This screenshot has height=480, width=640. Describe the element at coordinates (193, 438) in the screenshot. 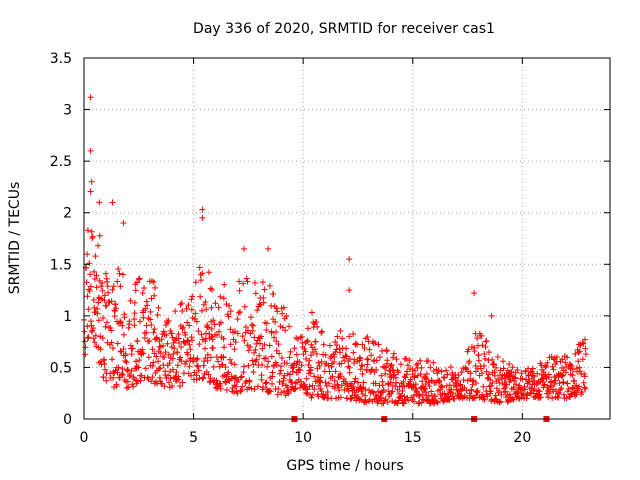

I see `x-tick-label: 5` at that location.